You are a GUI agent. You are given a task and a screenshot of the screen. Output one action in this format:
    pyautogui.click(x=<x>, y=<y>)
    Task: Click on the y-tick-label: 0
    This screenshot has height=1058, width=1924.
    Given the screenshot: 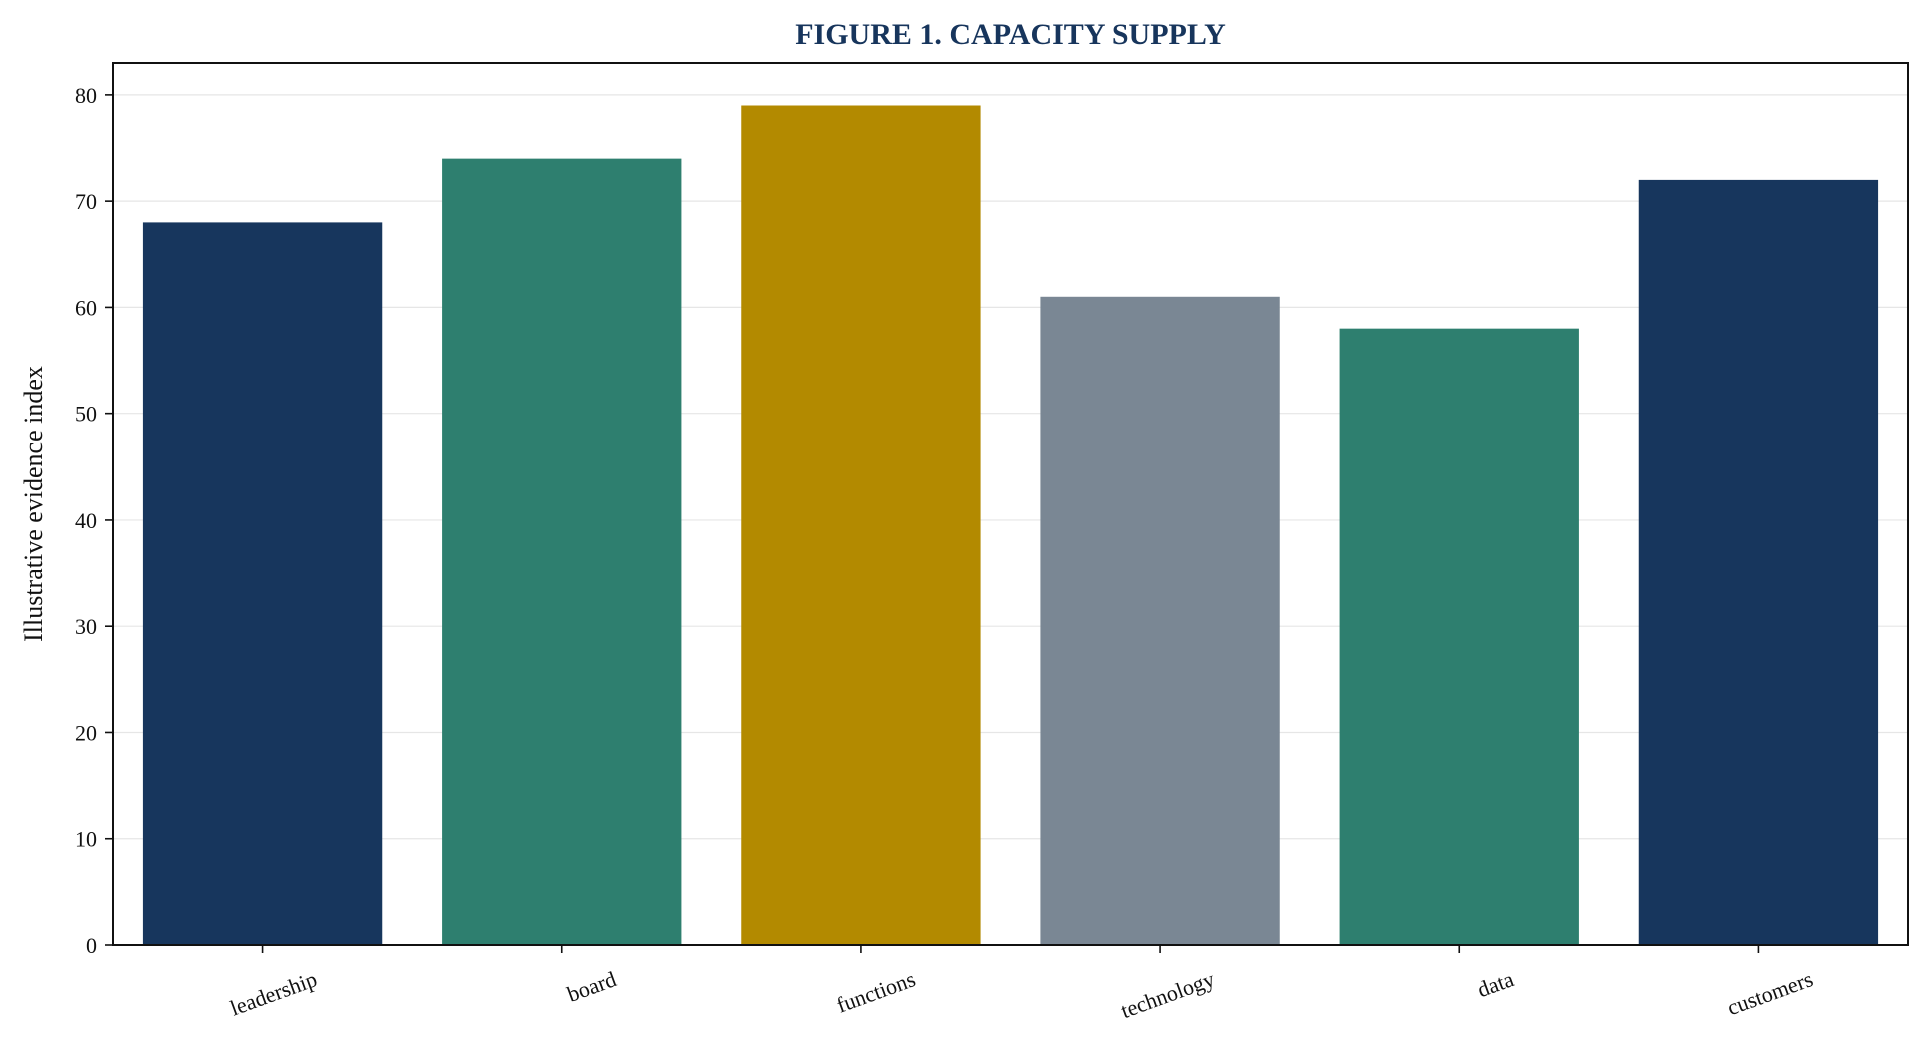 What is the action you would take?
    pyautogui.click(x=91, y=945)
    